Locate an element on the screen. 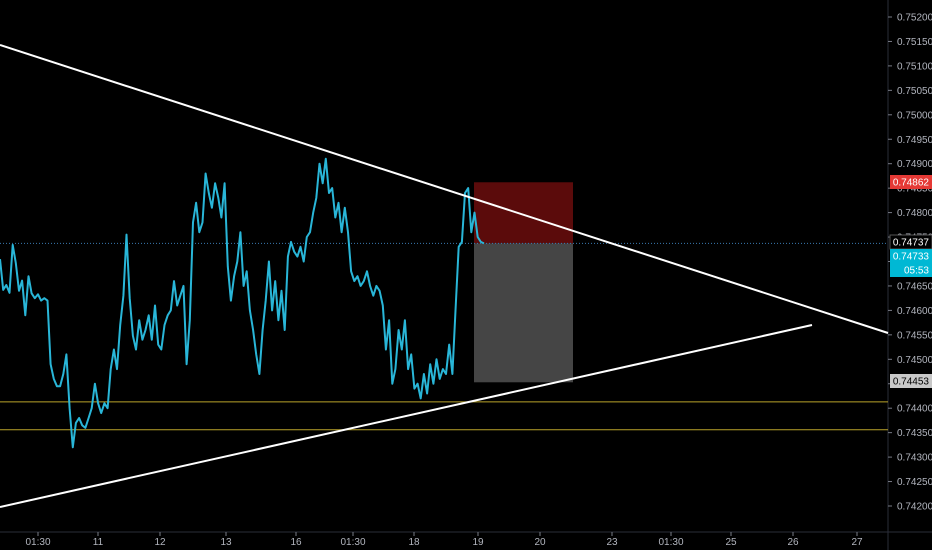 The height and width of the screenshot is (550, 932). price-tag: 0.74453 is located at coordinates (911, 381).